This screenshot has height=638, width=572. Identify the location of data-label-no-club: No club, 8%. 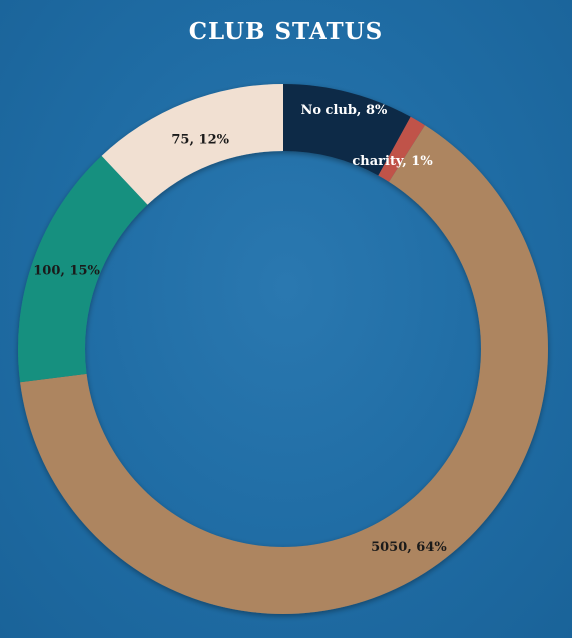
(344, 110).